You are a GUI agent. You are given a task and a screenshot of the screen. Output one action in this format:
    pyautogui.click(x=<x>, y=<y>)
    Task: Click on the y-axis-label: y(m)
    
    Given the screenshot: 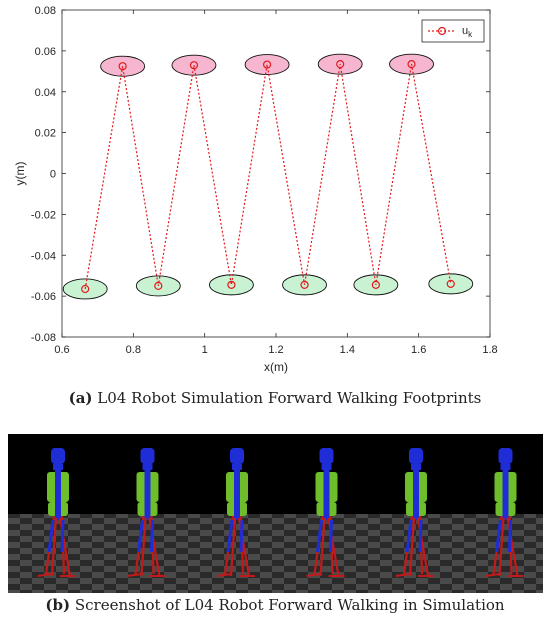 What is the action you would take?
    pyautogui.click(x=20, y=174)
    